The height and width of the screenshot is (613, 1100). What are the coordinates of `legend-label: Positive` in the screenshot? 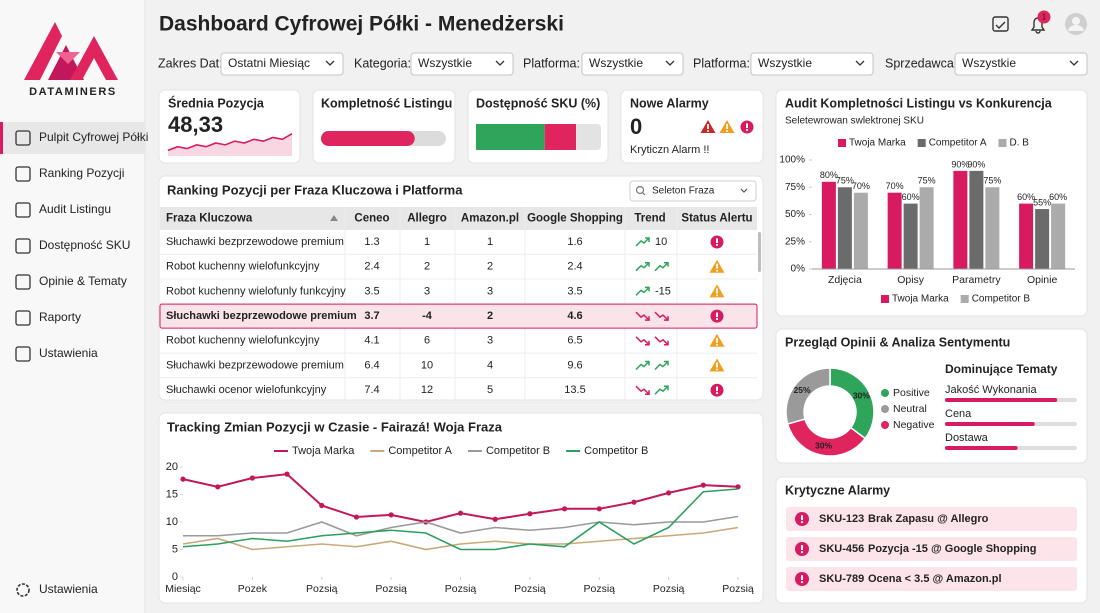 It's located at (911, 393).